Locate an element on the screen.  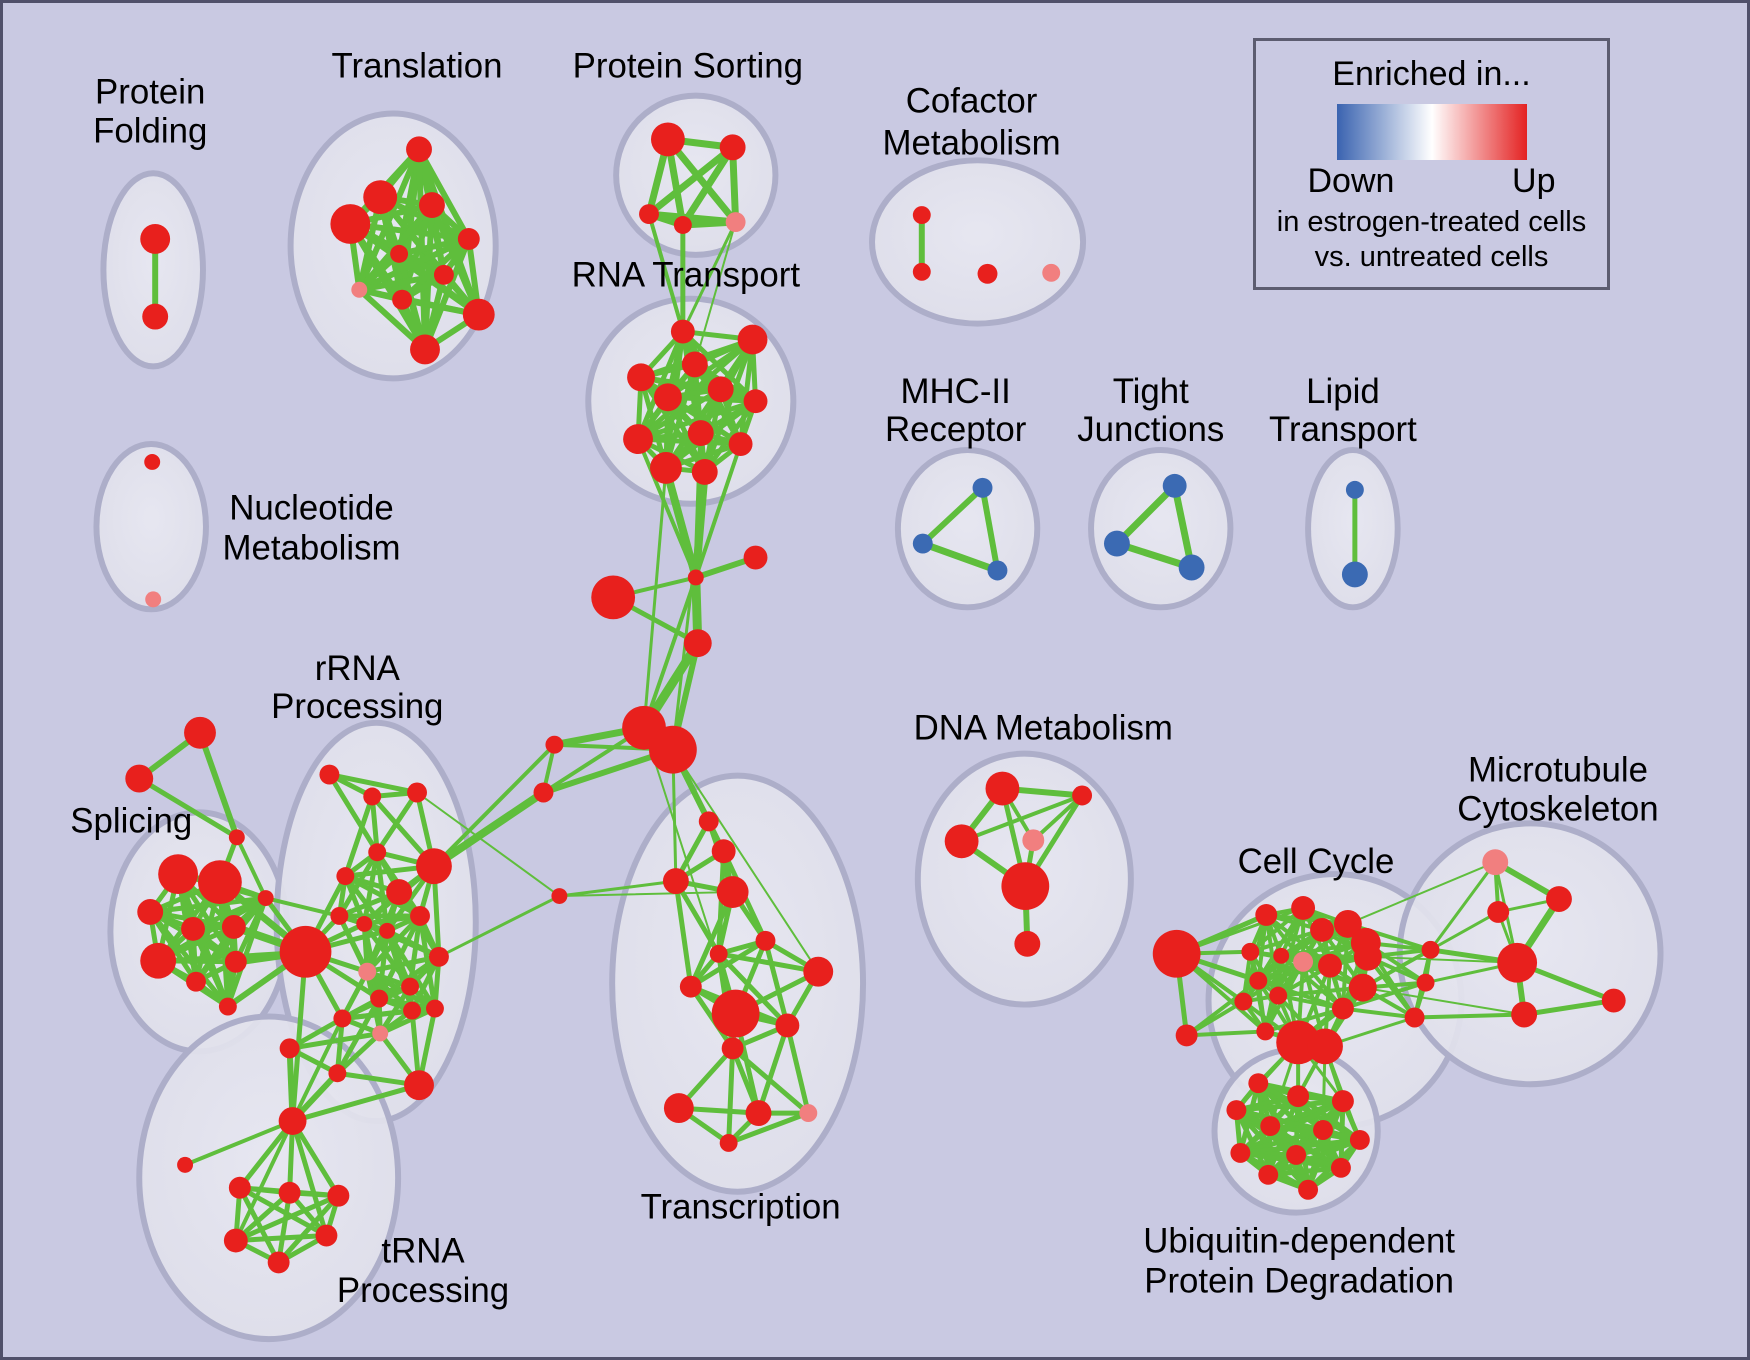
cluster-bubble-cofactor-metabolism is located at coordinates (978, 242).